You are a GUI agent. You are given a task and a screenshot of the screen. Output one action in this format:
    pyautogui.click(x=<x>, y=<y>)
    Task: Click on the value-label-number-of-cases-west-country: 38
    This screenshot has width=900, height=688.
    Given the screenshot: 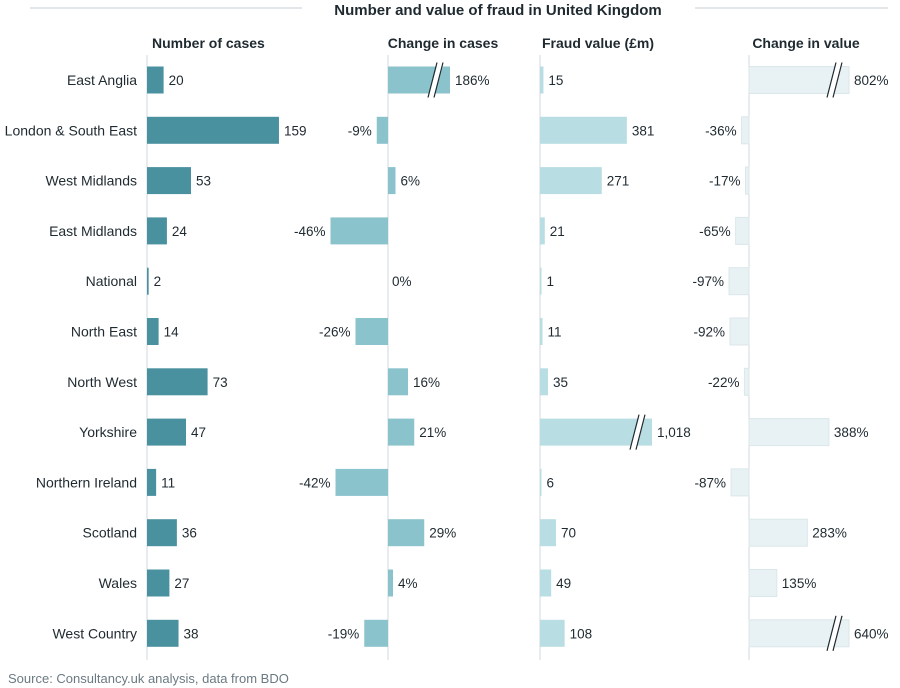 What is the action you would take?
    pyautogui.click(x=191, y=633)
    